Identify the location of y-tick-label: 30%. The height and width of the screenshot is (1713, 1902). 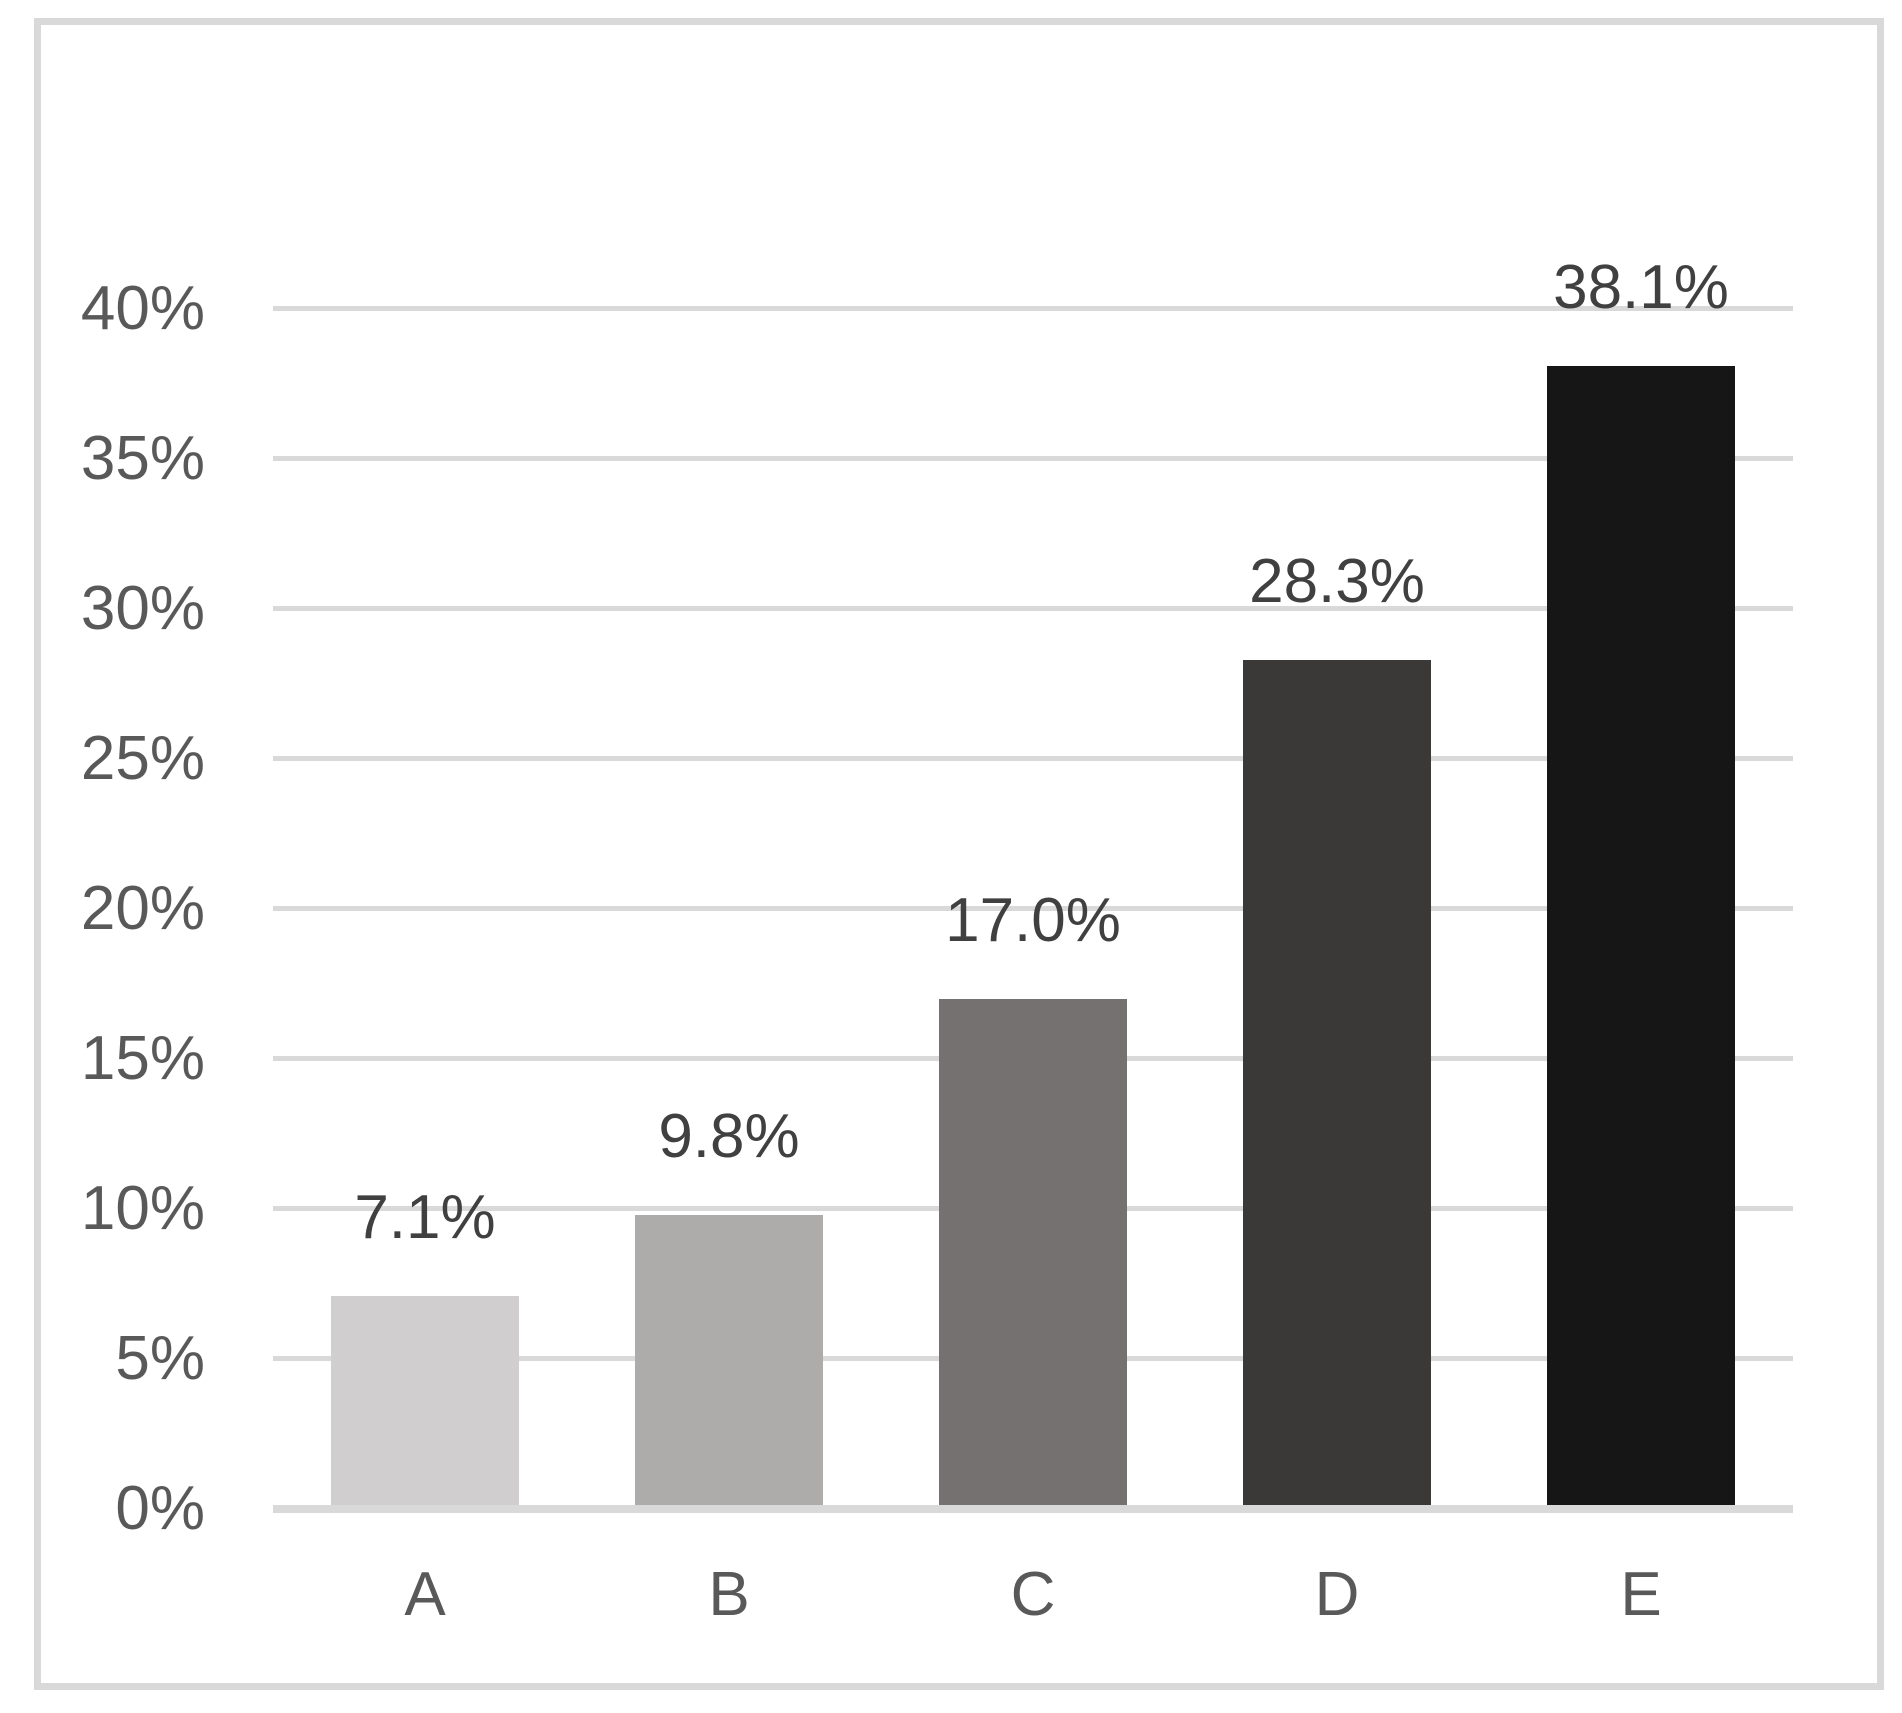
(142, 608).